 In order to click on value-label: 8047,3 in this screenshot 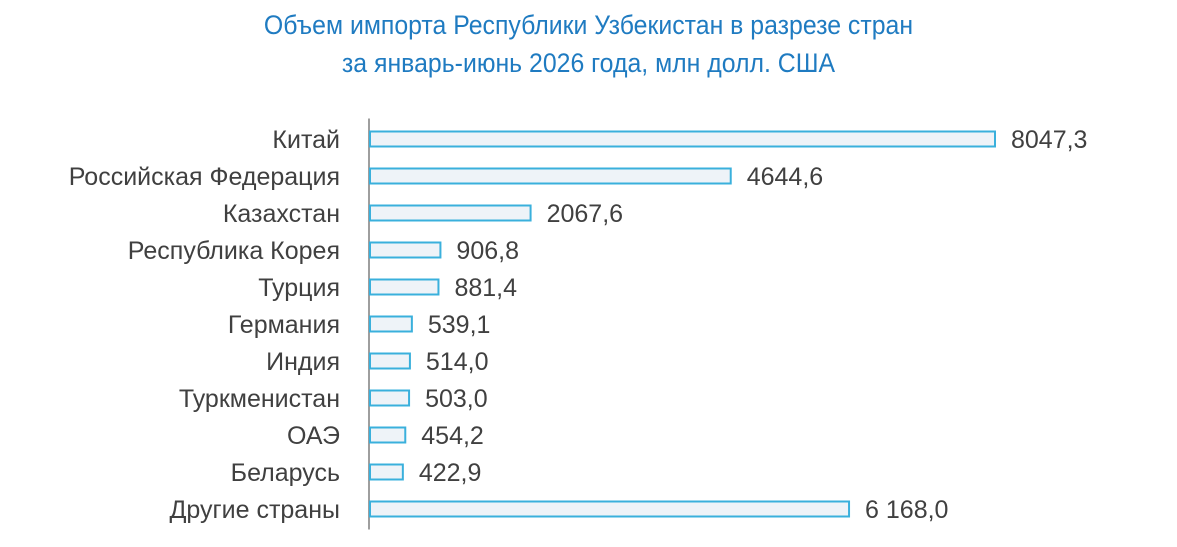, I will do `click(1049, 140)`.